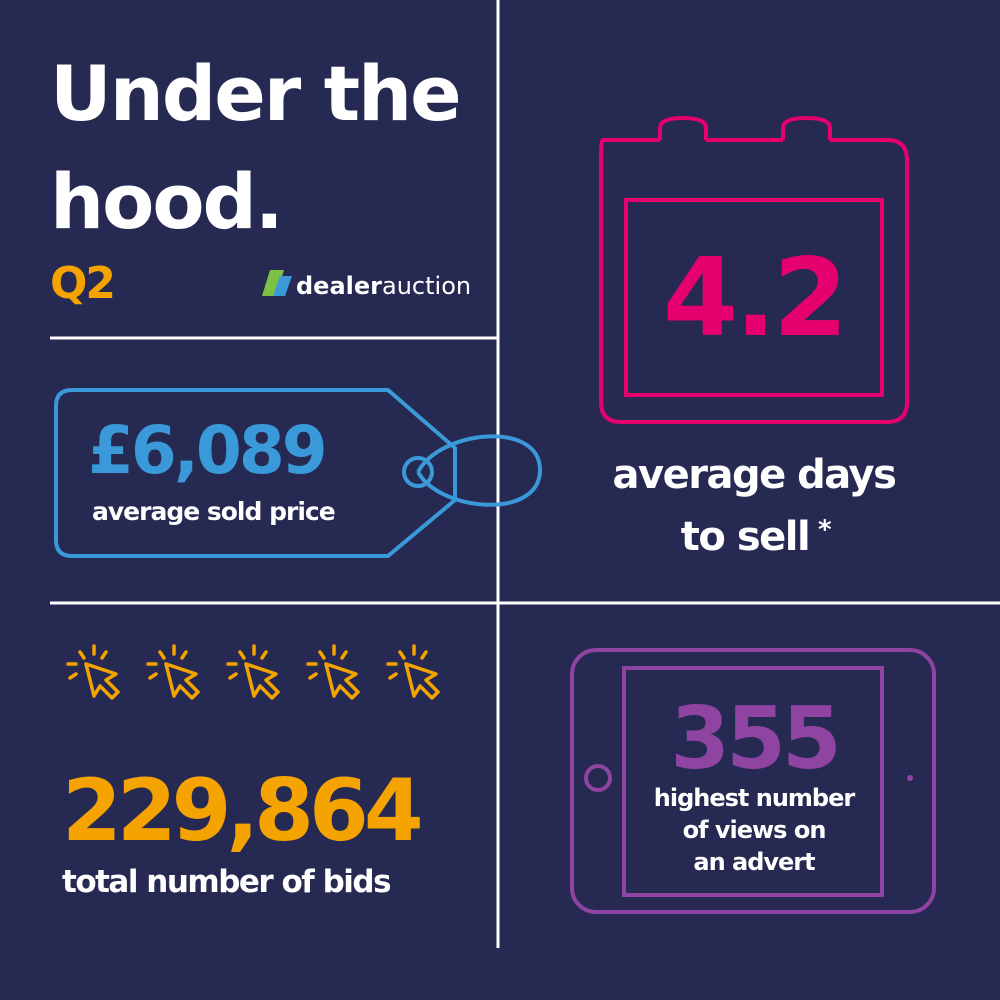  What do you see at coordinates (755, 798) in the screenshot?
I see `views-label: highest number` at bounding box center [755, 798].